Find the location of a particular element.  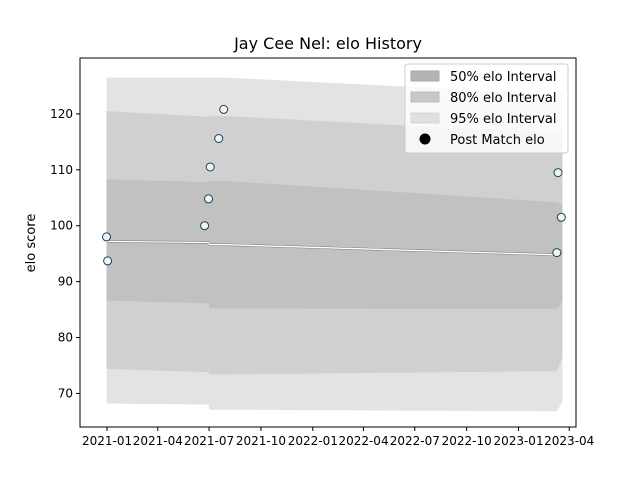

y-tick-label: 70 is located at coordinates (65, 393).